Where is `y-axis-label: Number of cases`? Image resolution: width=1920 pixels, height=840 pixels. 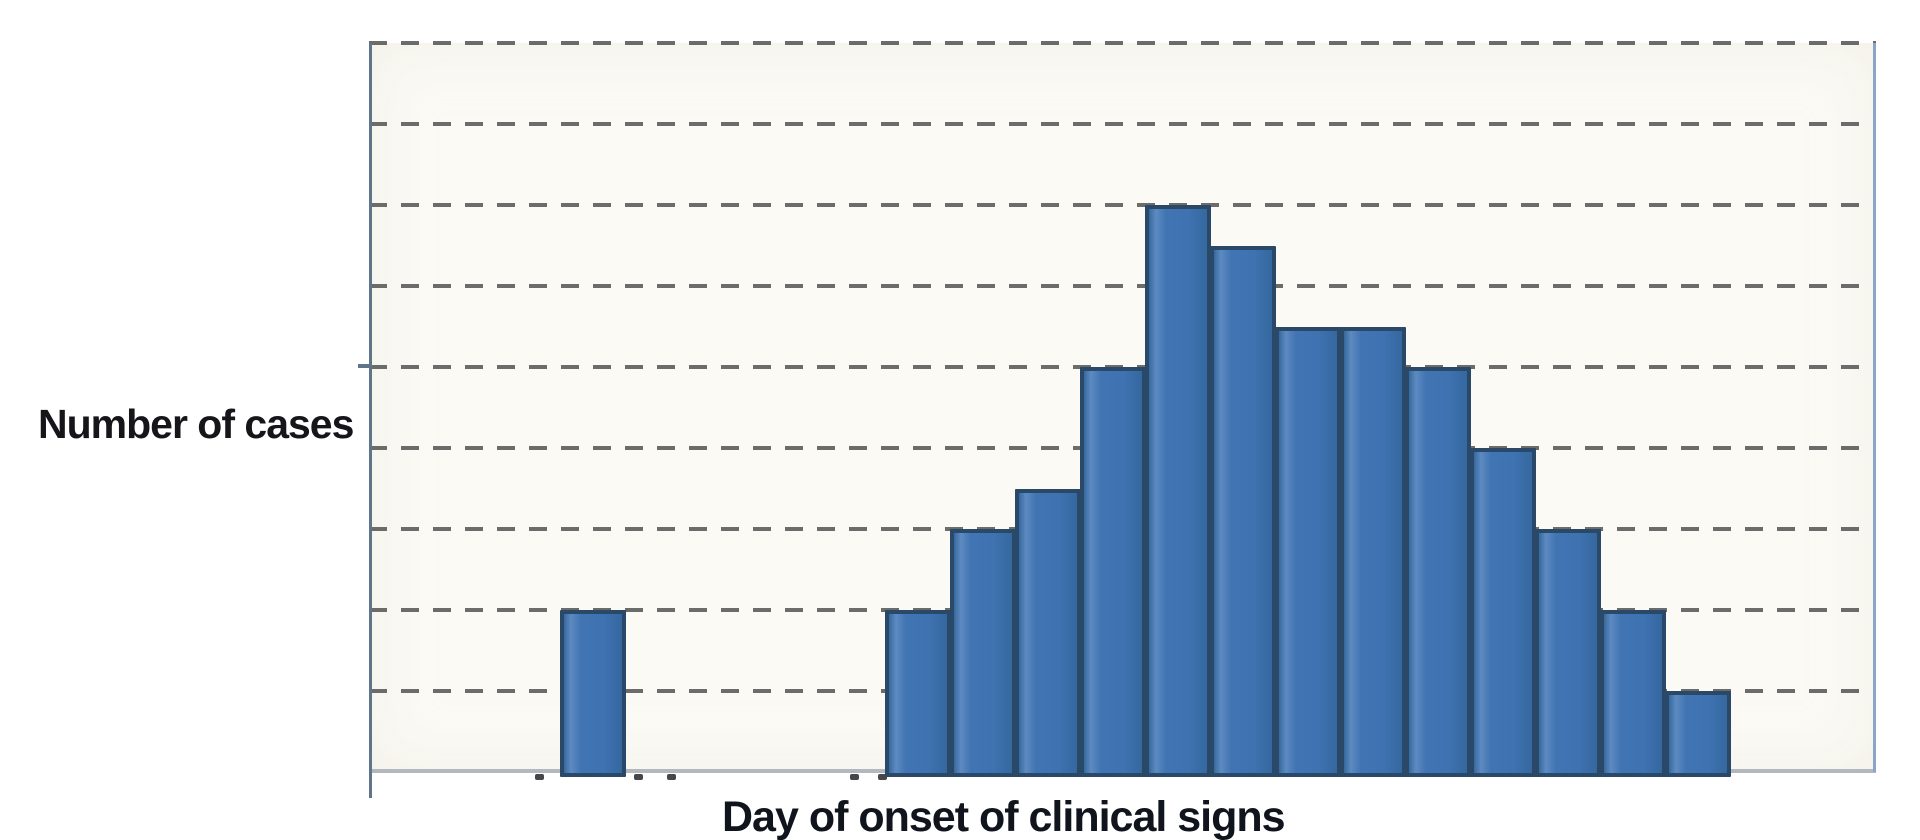
y-axis-label: Number of cases is located at coordinates (196, 424).